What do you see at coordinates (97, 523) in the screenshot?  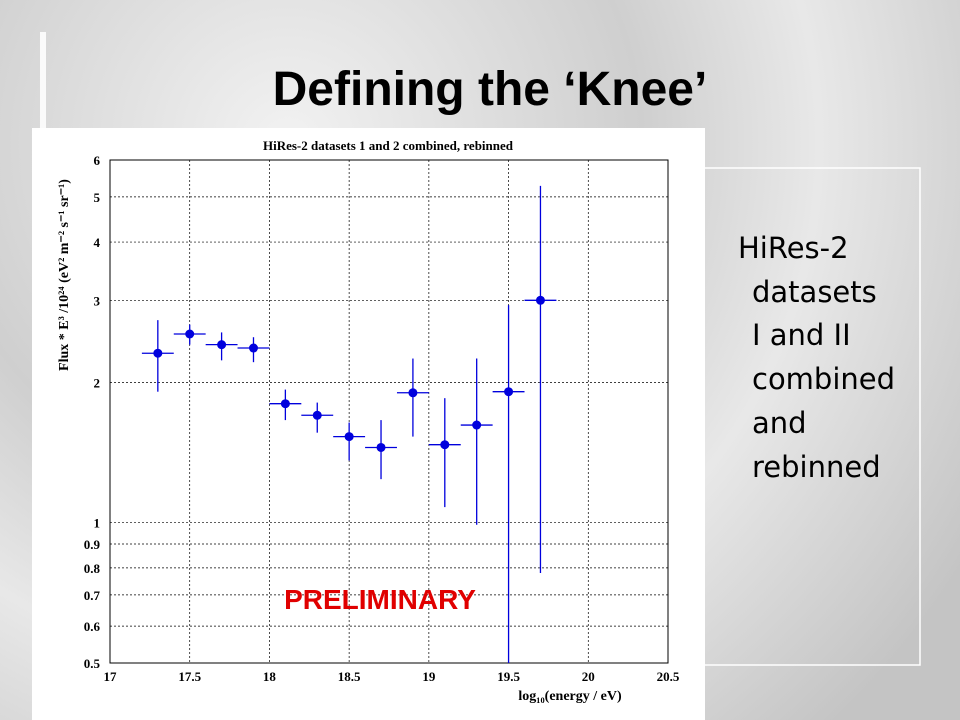 I see `y-tick-label: 1` at bounding box center [97, 523].